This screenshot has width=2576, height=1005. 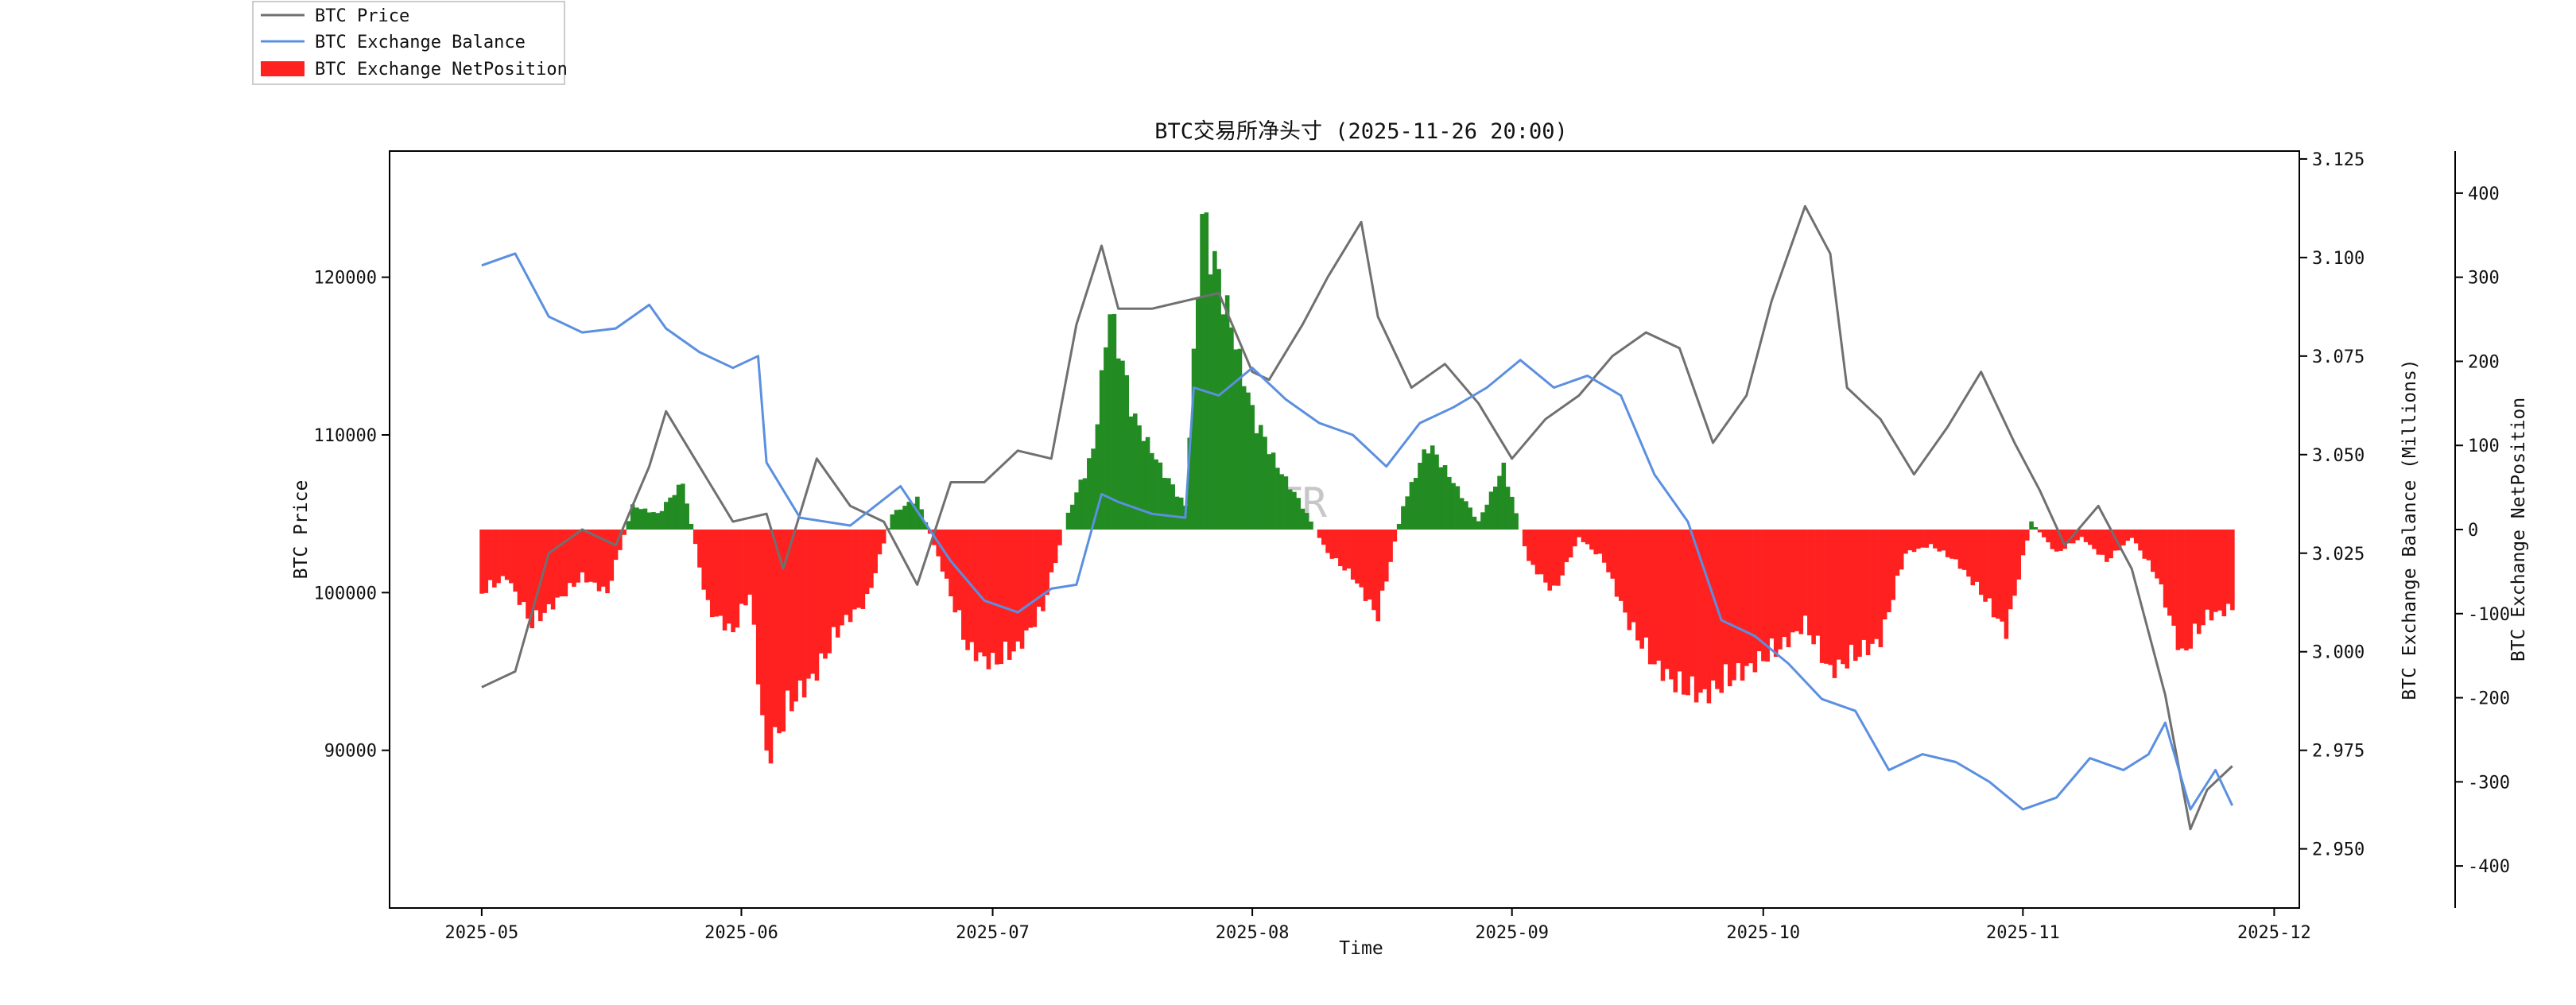 I want to click on netposition-tick-label: 0, so click(x=2473, y=531).